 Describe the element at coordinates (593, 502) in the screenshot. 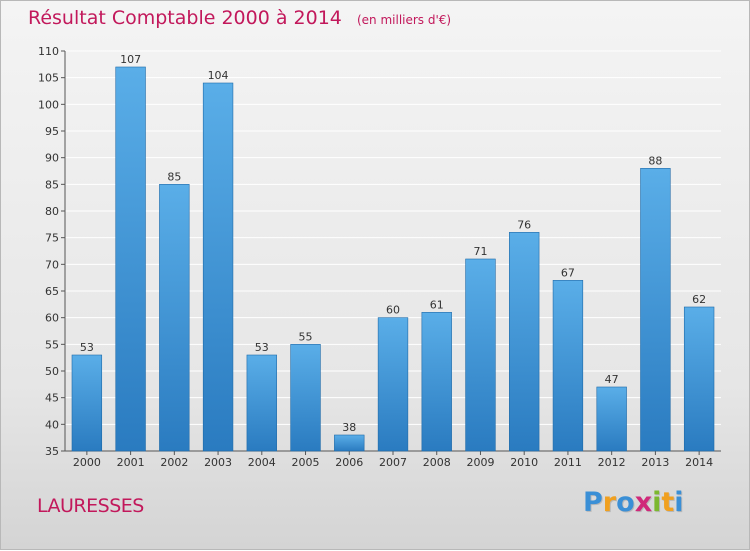

I see `logo-letter: P` at that location.